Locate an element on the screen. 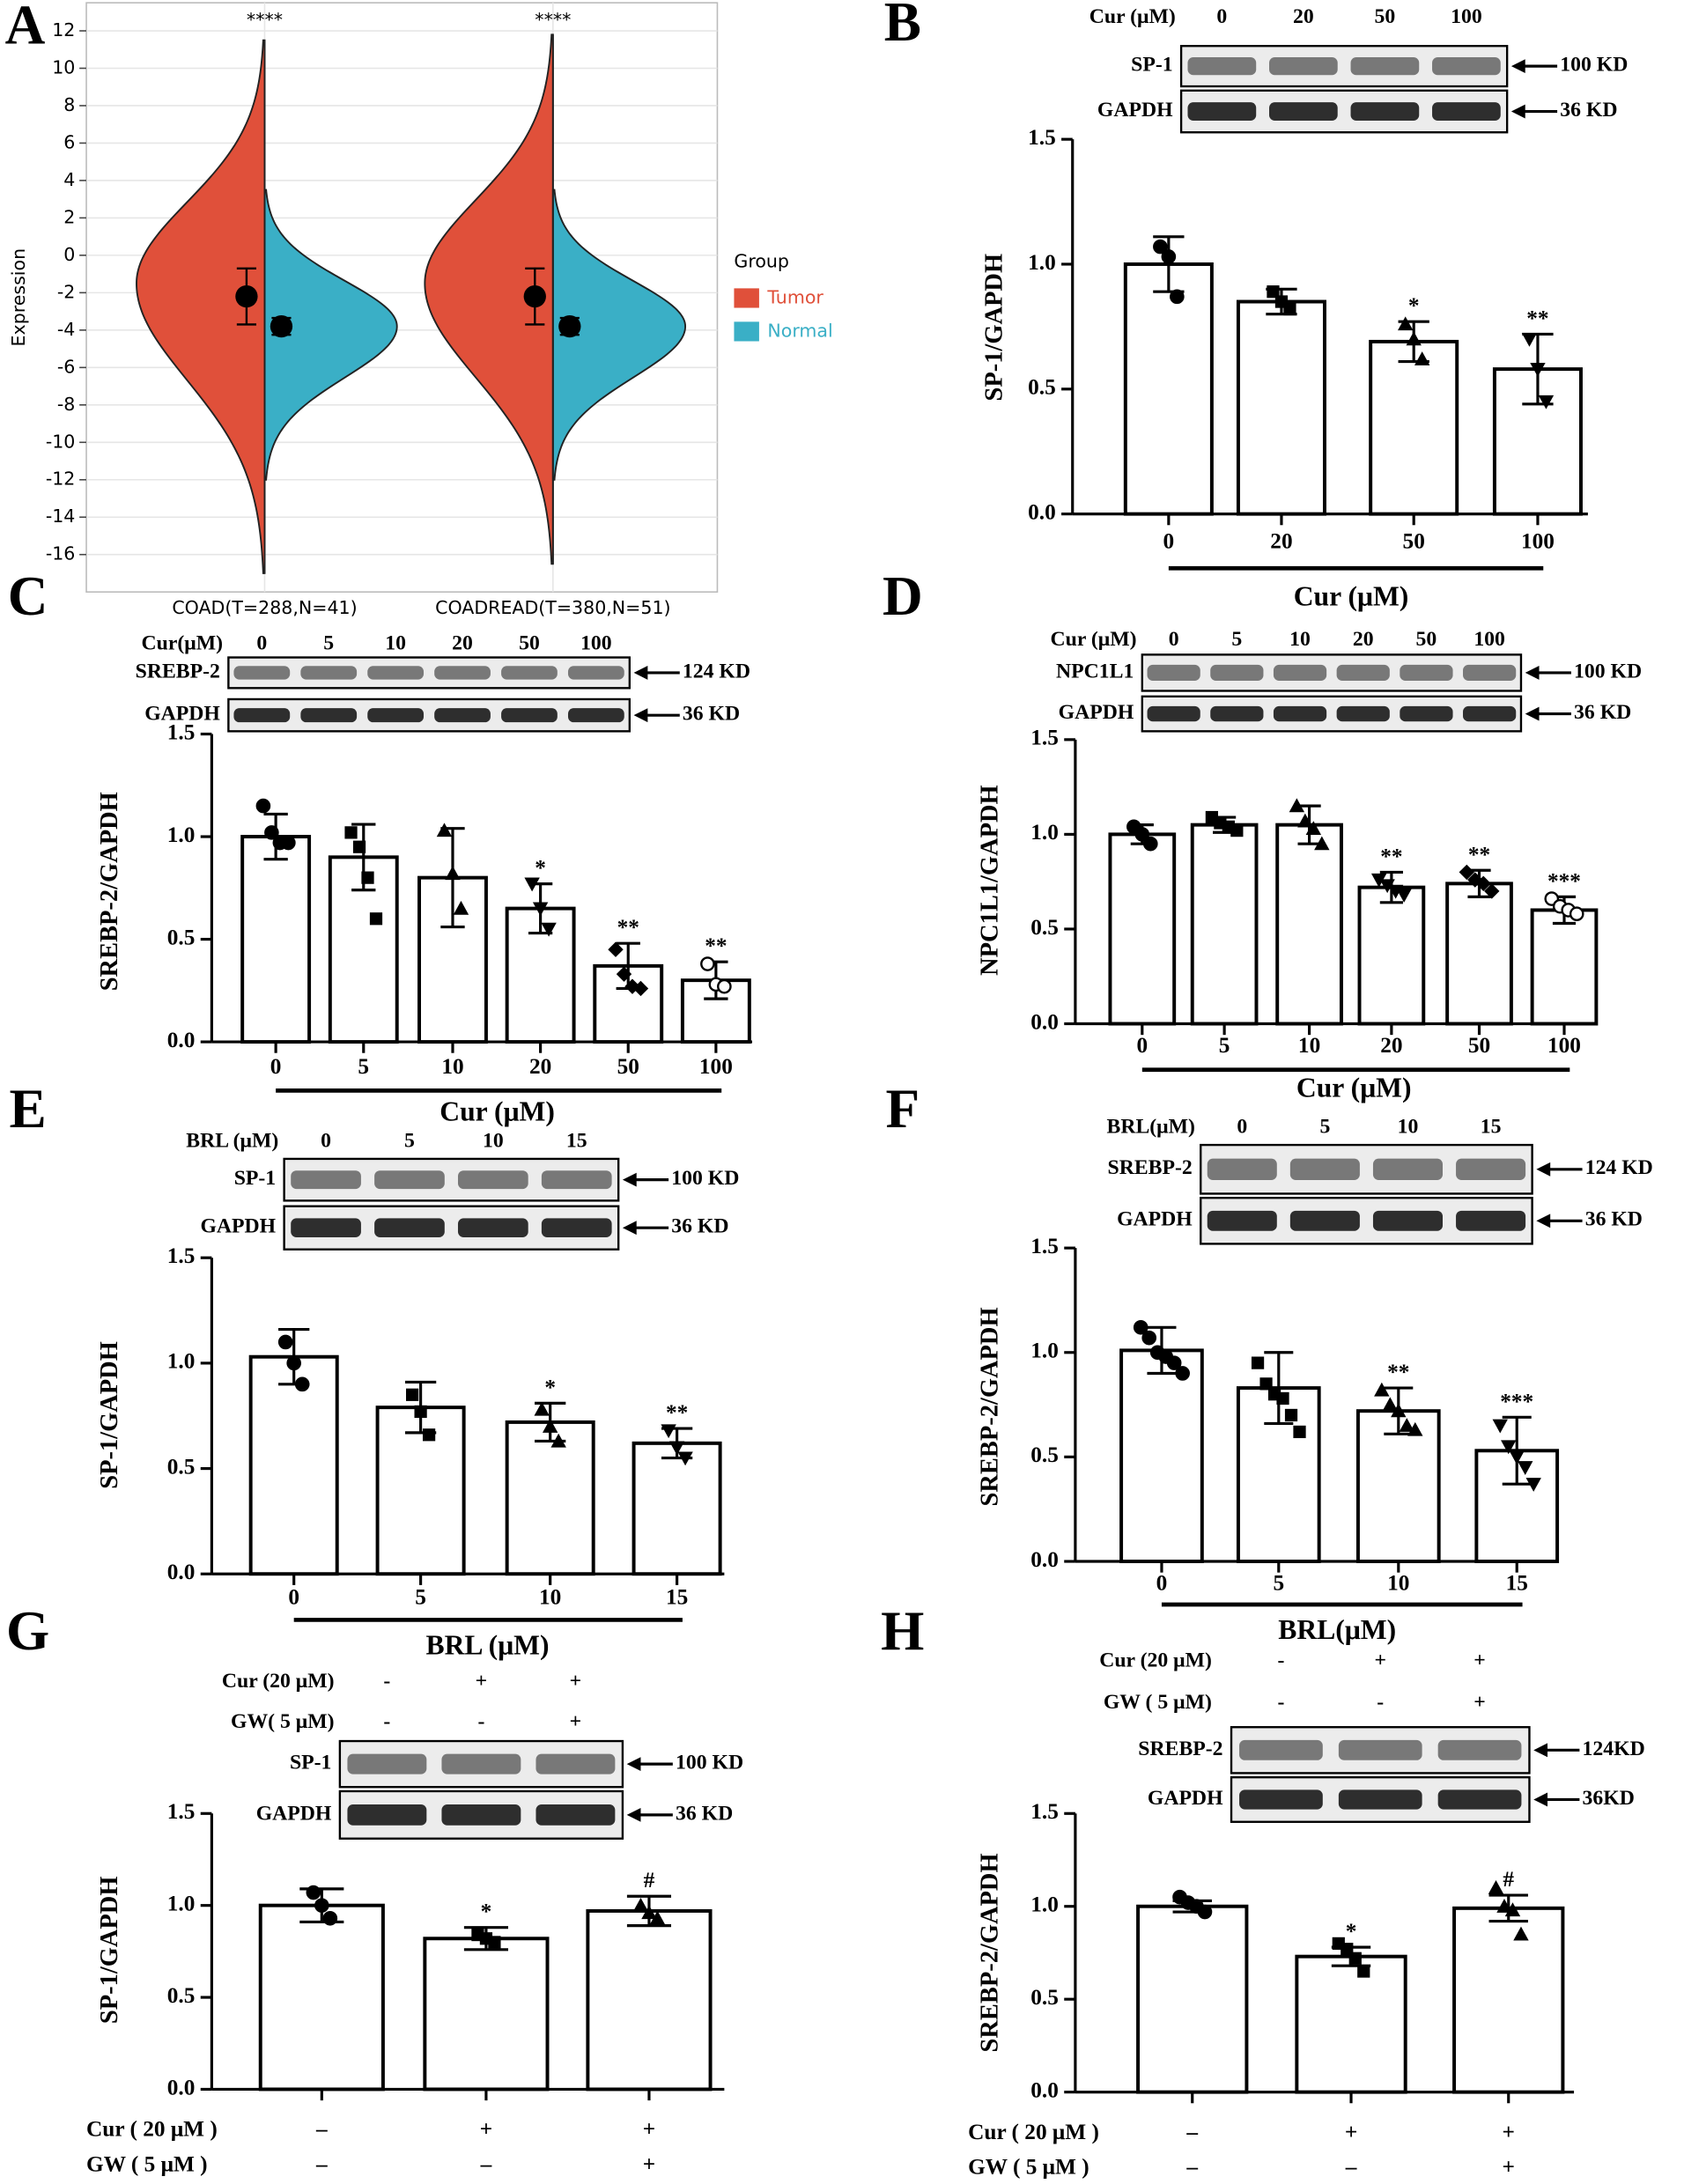  blot-dose: 0 is located at coordinates (1174, 639).